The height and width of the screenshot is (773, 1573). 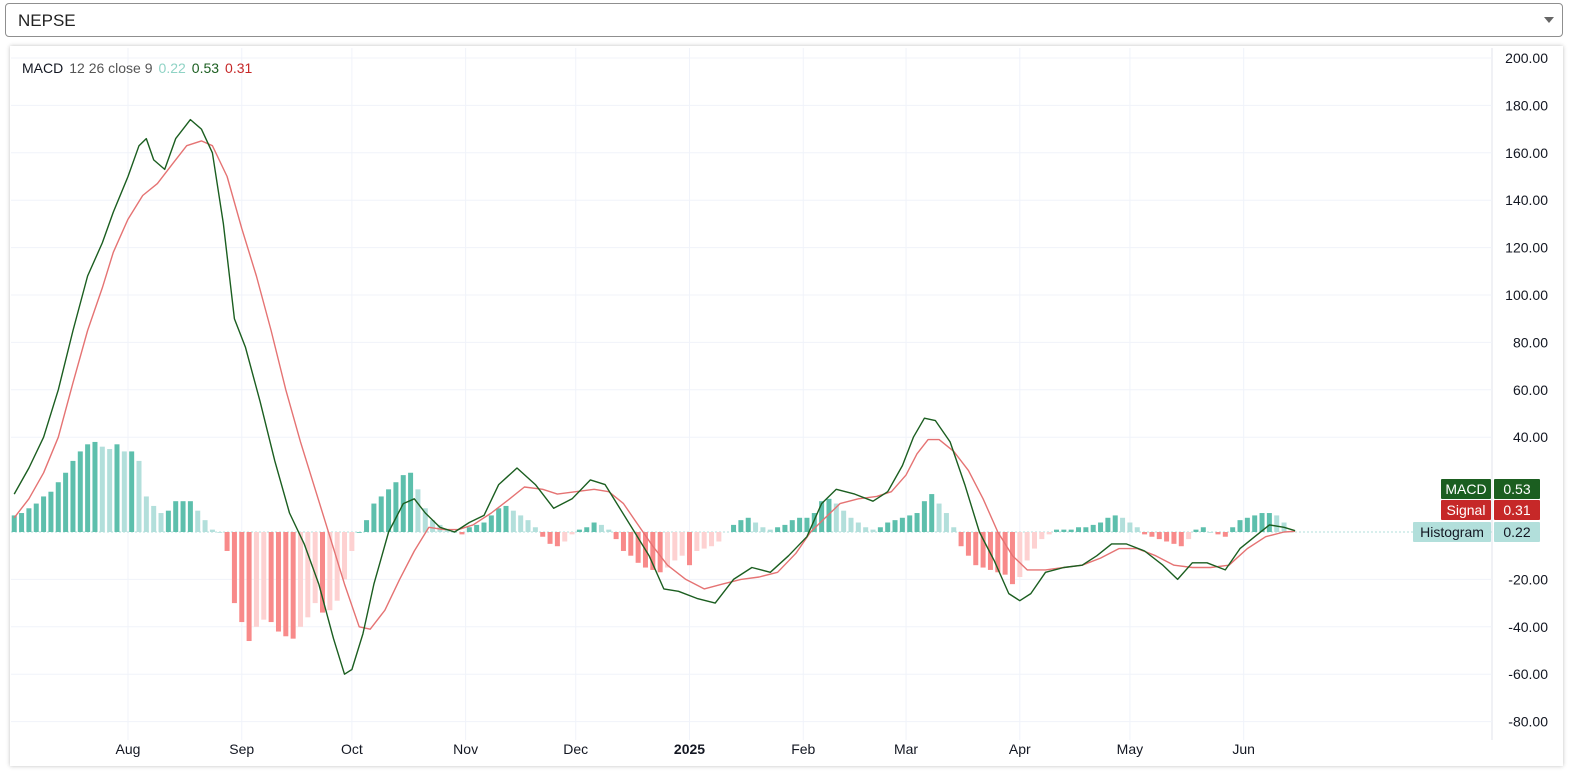 I want to click on legend-macd-value: 0.53, so click(x=205, y=68).